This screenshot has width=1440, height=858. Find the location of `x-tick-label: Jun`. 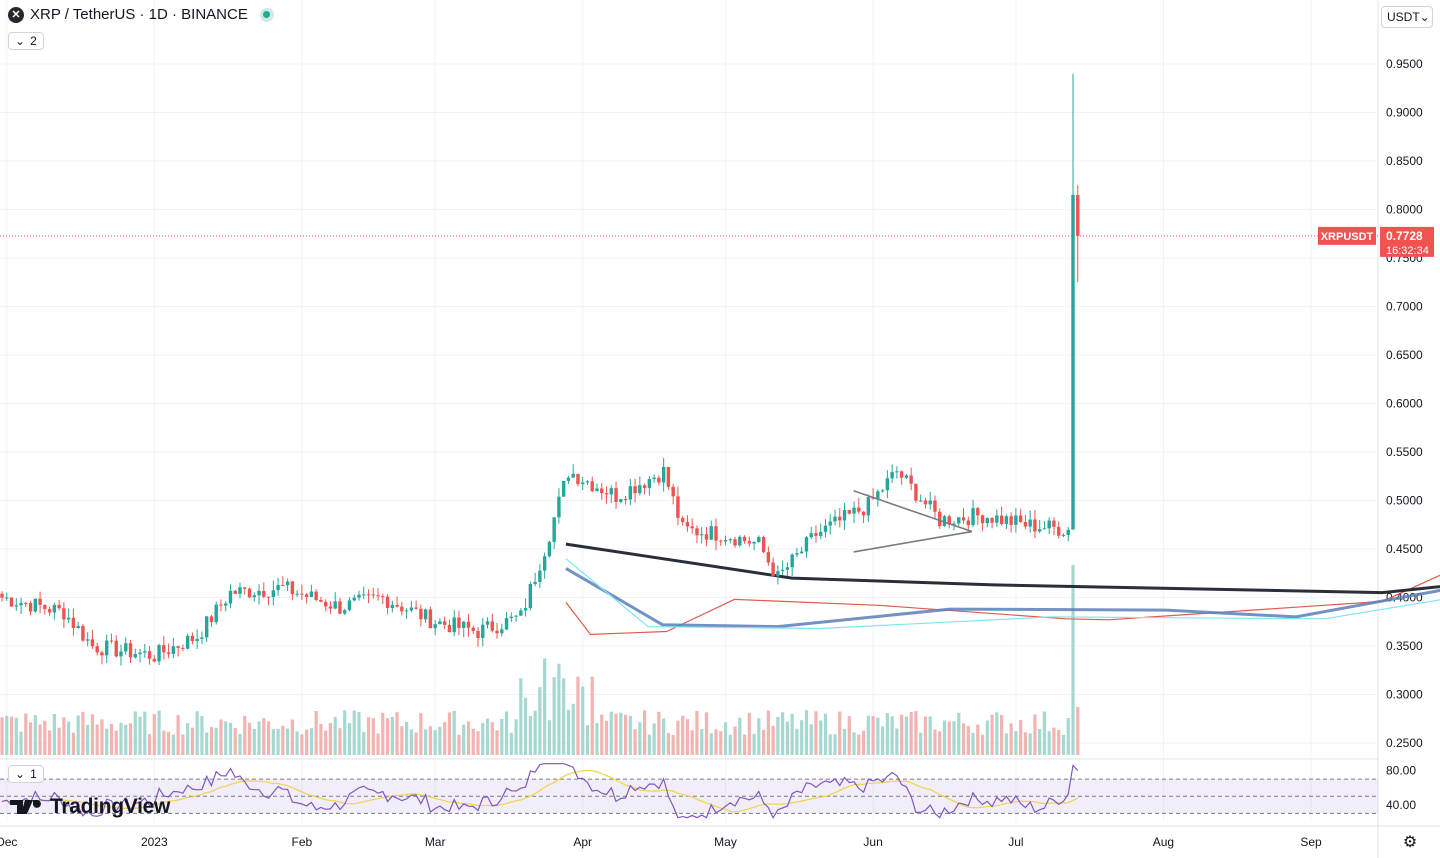

x-tick-label: Jun is located at coordinates (872, 842).